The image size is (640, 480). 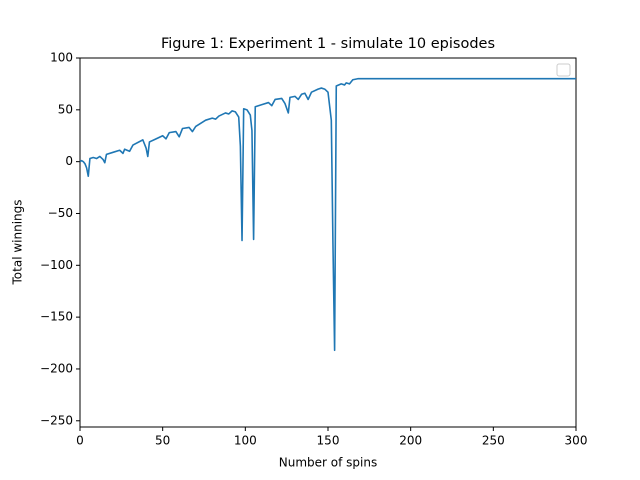 What do you see at coordinates (493, 441) in the screenshot?
I see `x-tick-label: 250` at bounding box center [493, 441].